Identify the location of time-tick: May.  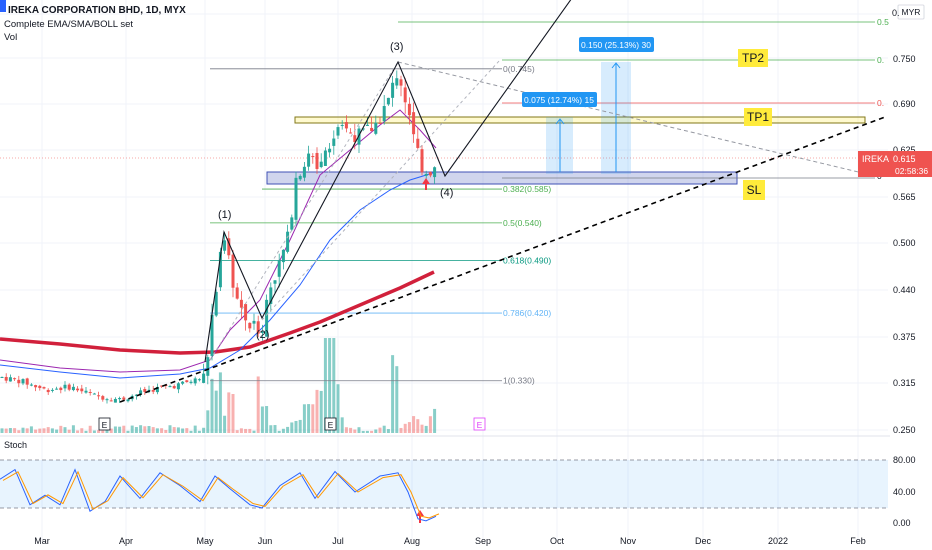
(205, 541).